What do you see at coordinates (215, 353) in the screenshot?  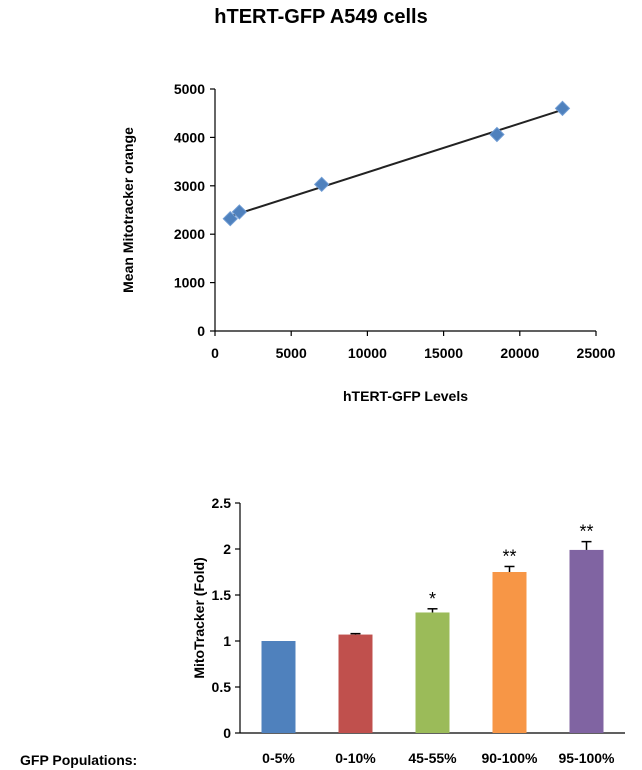 I see `scatter-x-tick-label: 0` at bounding box center [215, 353].